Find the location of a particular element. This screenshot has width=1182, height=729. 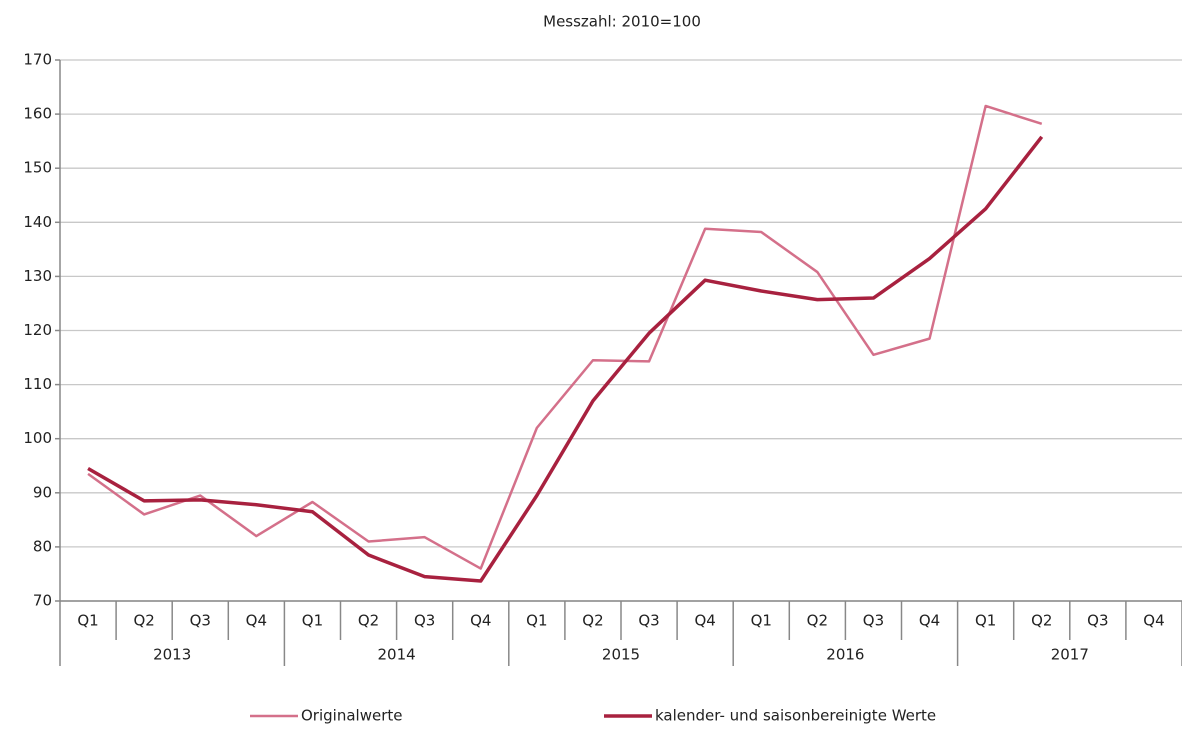

y-tick-label: 70 is located at coordinates (42, 601).